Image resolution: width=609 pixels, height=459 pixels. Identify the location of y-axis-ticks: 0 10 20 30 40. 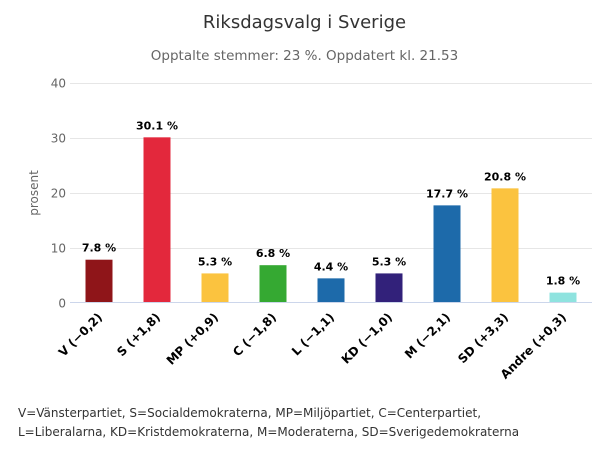
(58, 194).